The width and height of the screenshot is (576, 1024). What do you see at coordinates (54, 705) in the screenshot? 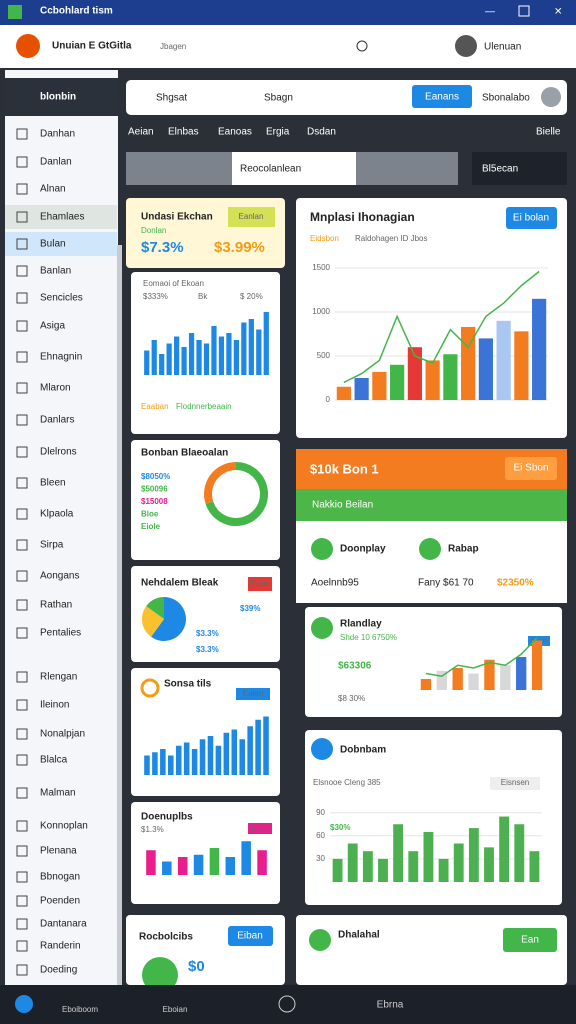
I see `sidebar-item: Ileinon` at bounding box center [54, 705].